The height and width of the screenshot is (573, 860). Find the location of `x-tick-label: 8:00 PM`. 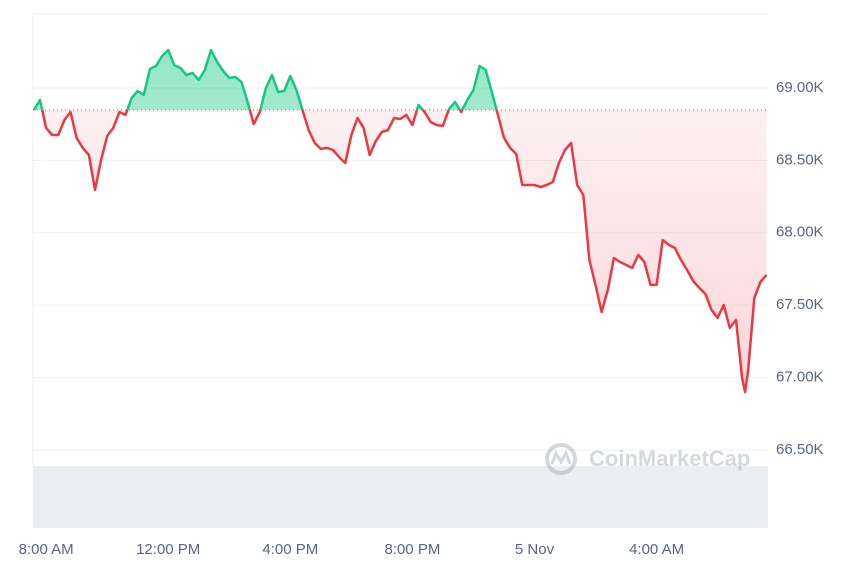

x-tick-label: 8:00 PM is located at coordinates (412, 549).